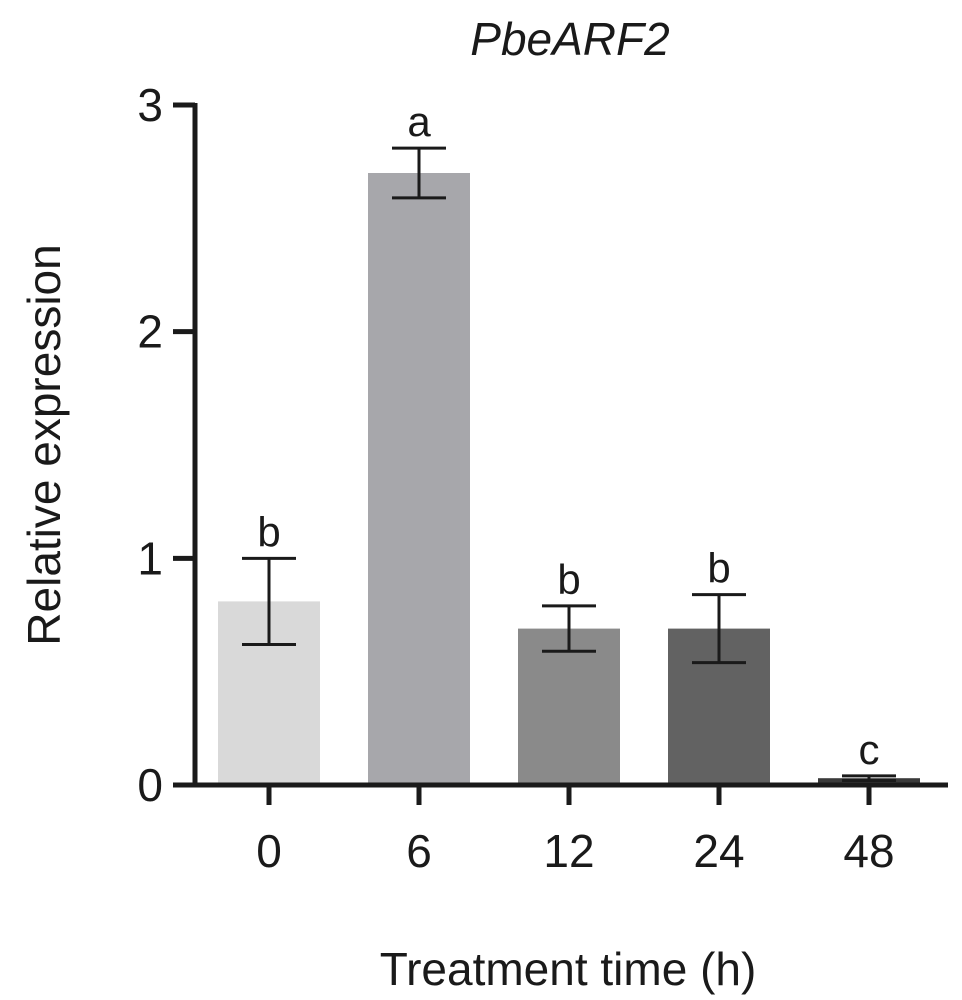  What do you see at coordinates (268, 531) in the screenshot?
I see `significance-label-0: b` at bounding box center [268, 531].